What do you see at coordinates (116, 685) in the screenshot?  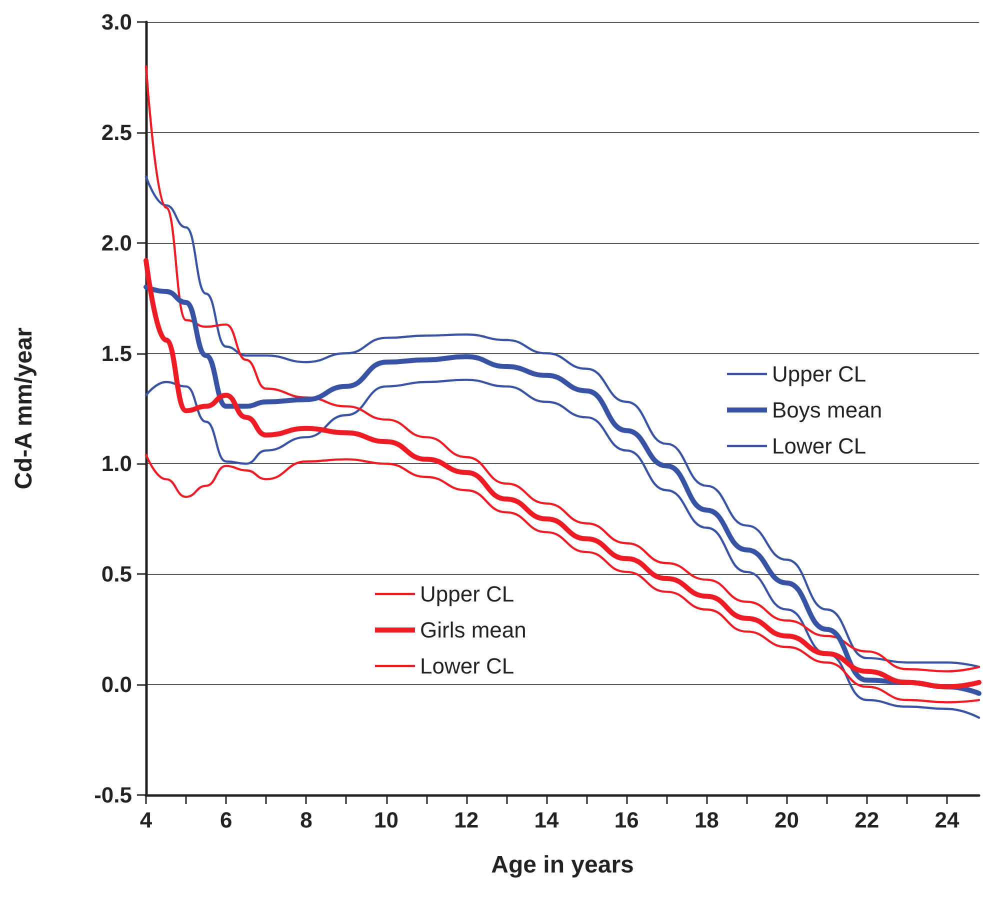 I see `y-tick-label: 0.0` at bounding box center [116, 685].